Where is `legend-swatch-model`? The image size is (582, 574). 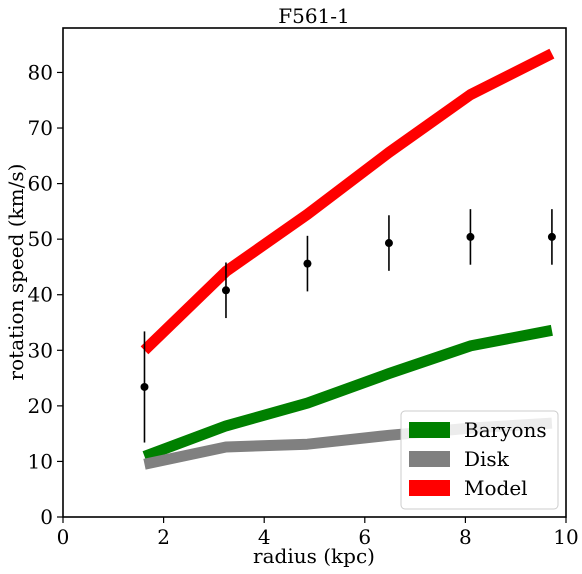 legend-swatch-model is located at coordinates (429, 488).